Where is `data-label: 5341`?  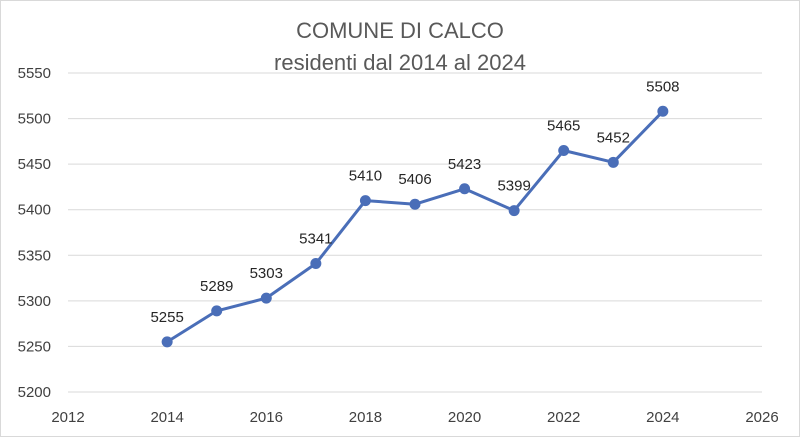
data-label: 5341 is located at coordinates (315, 238).